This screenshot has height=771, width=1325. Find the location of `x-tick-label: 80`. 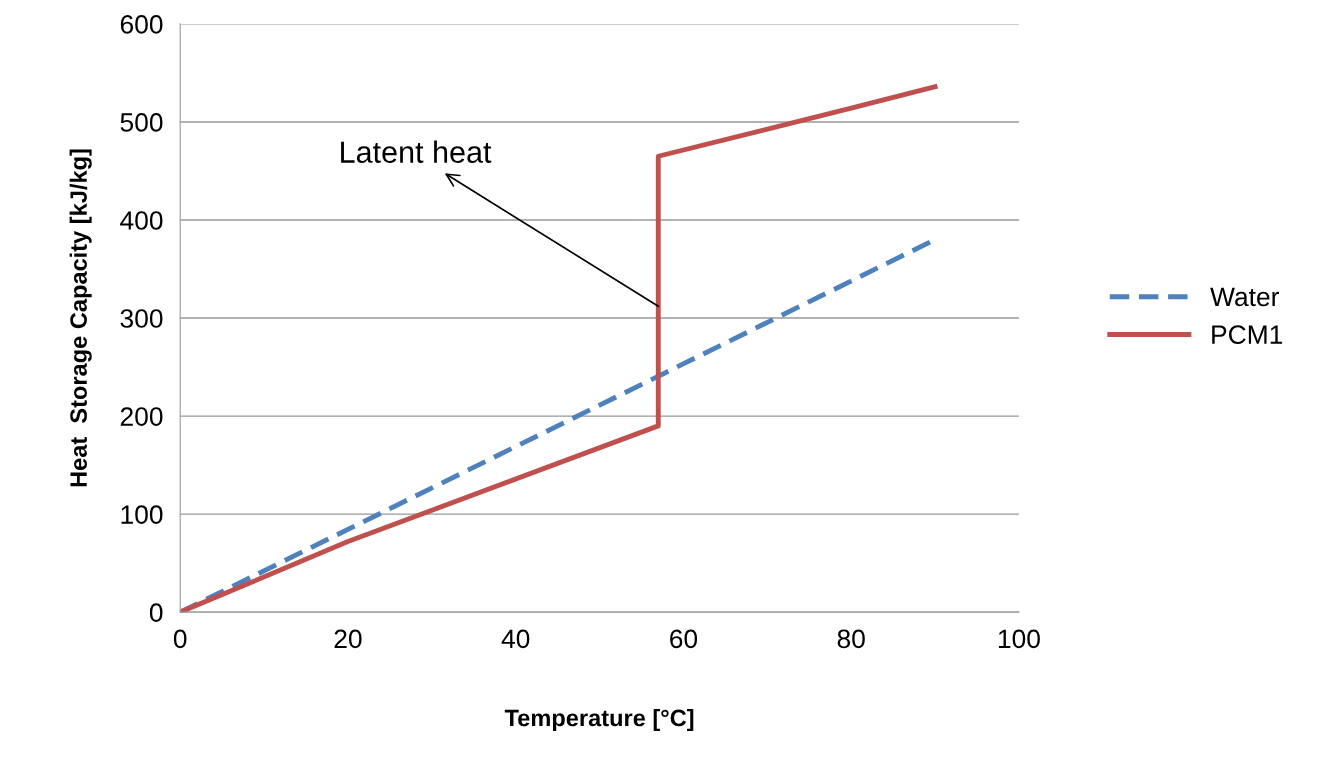

x-tick-label: 80 is located at coordinates (851, 639).